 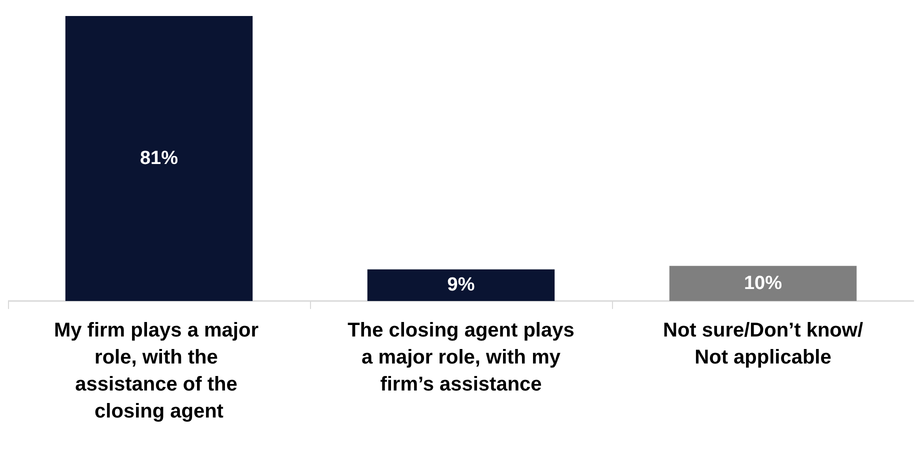 What do you see at coordinates (461, 285) in the screenshot?
I see `data-label: 9%` at bounding box center [461, 285].